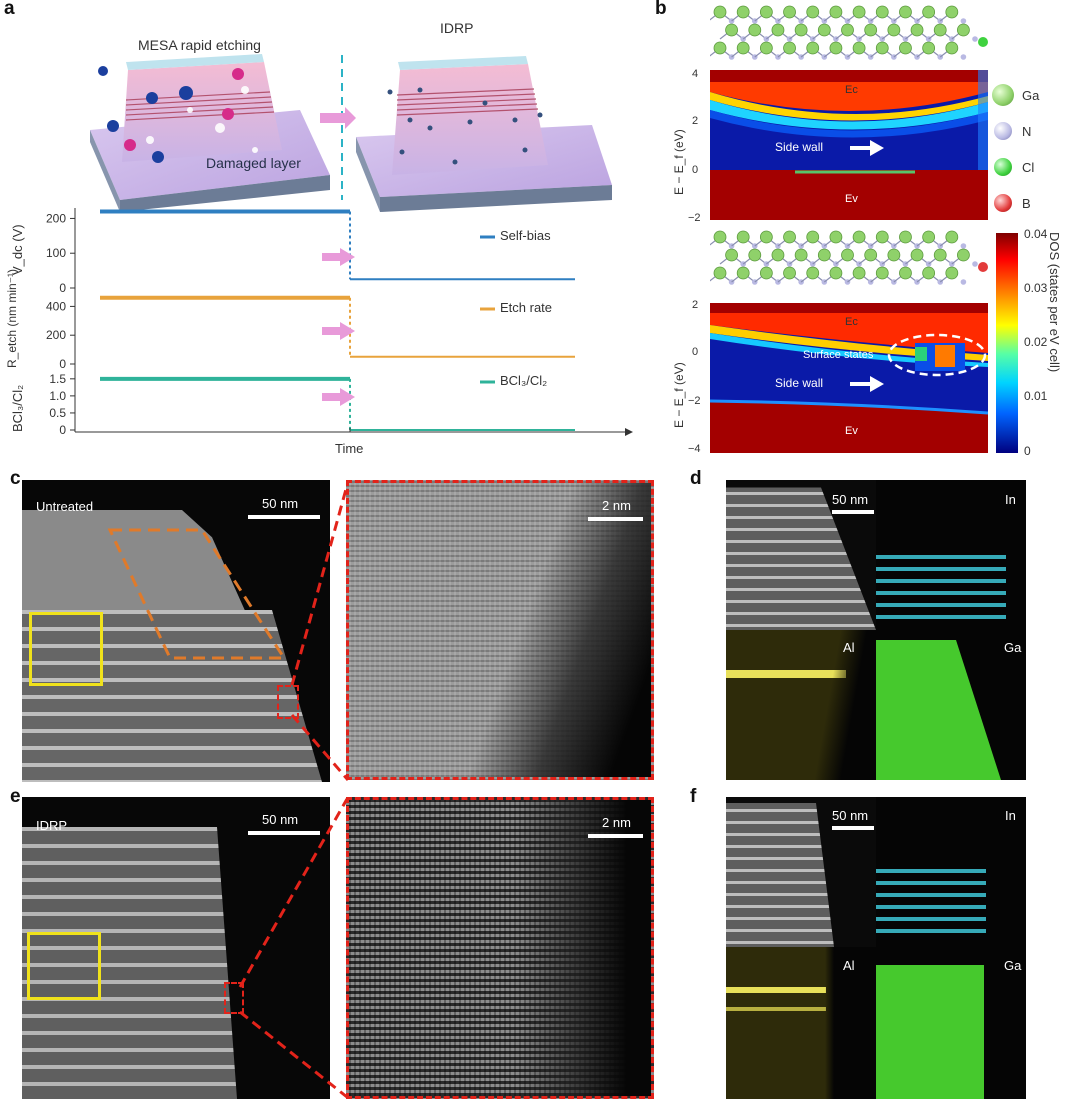  Describe the element at coordinates (695, 352) in the screenshot. I see `tick-bot-0: 0` at that location.